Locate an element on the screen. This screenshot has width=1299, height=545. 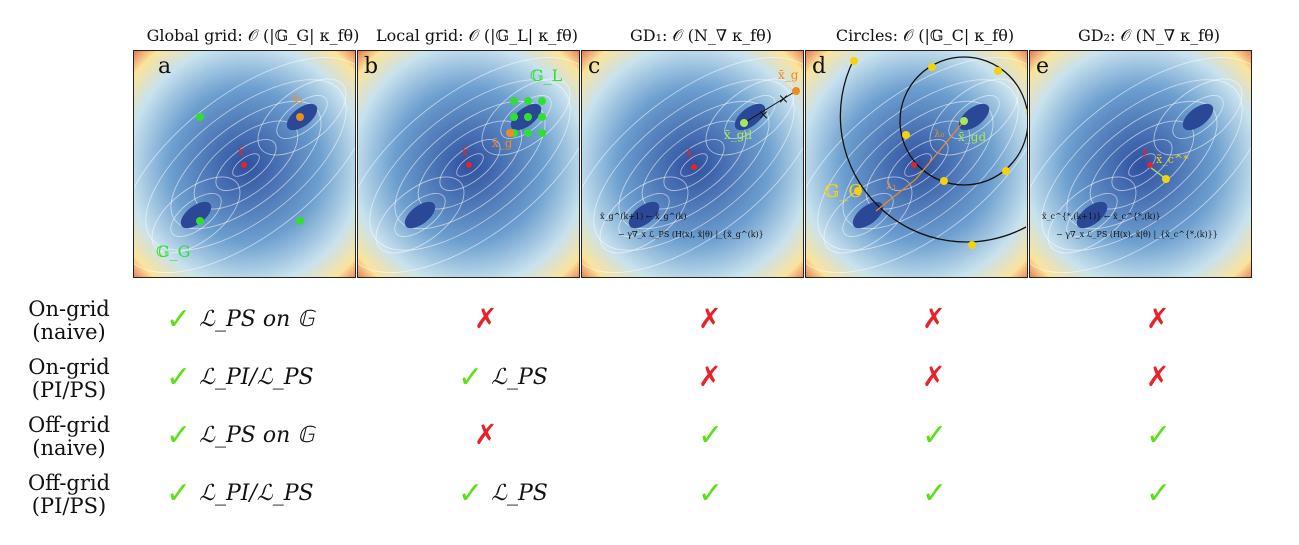
panel-b: b 𝔾_L x̄_g x̄ is located at coordinates (468, 164).